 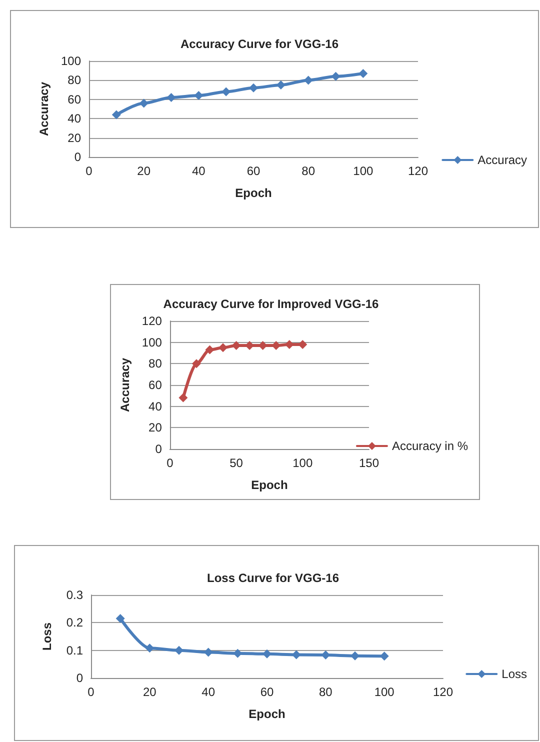 What do you see at coordinates (75, 623) in the screenshot?
I see `y-tick-label: 0.2` at bounding box center [75, 623].